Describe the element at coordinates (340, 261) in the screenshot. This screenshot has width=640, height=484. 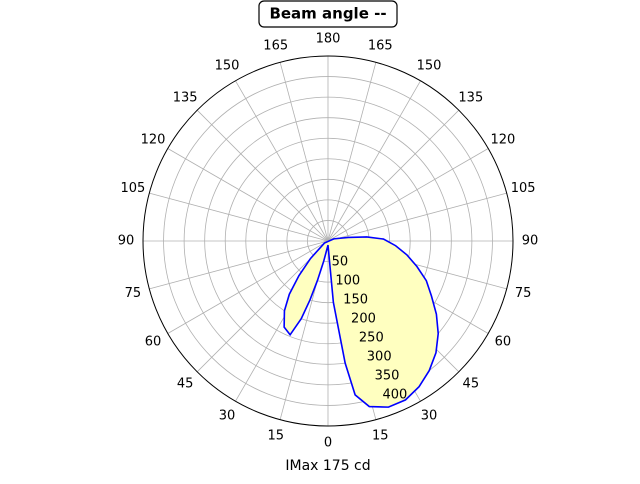
I see `radial-tick-label: 50` at that location.